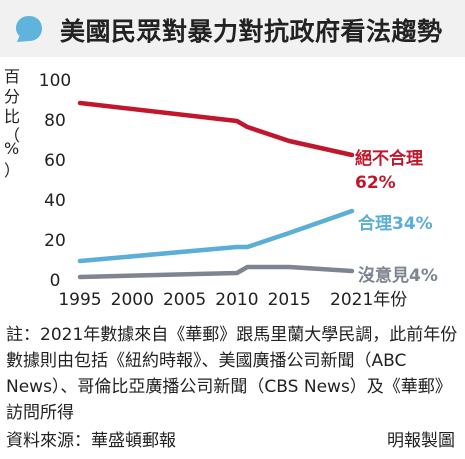 The image size is (465, 459). Describe the element at coordinates (398, 275) in the screenshot. I see `series-label-no-opinion: 沒意見4%` at that location.